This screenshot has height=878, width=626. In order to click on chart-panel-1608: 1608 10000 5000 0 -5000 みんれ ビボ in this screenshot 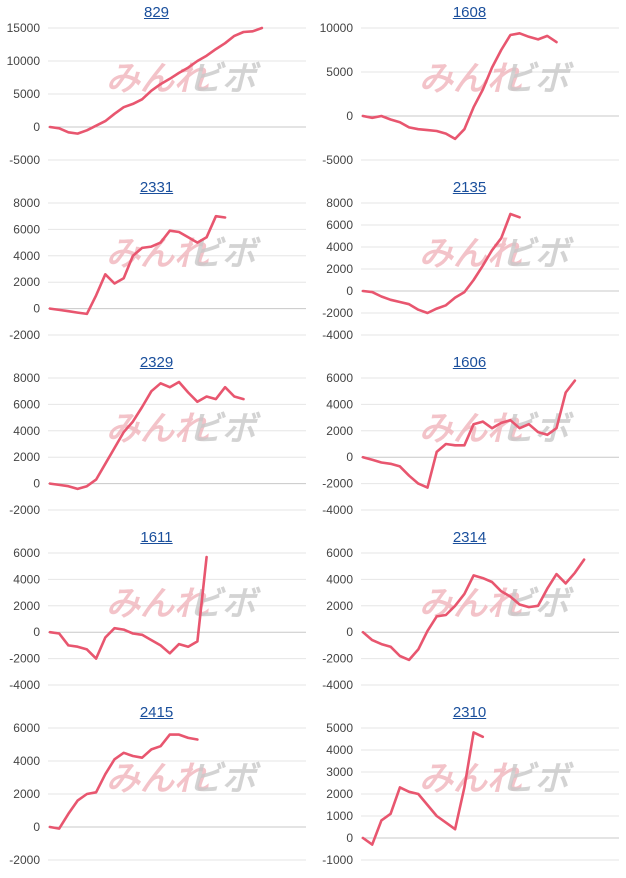, I will do `click(469, 91)`.